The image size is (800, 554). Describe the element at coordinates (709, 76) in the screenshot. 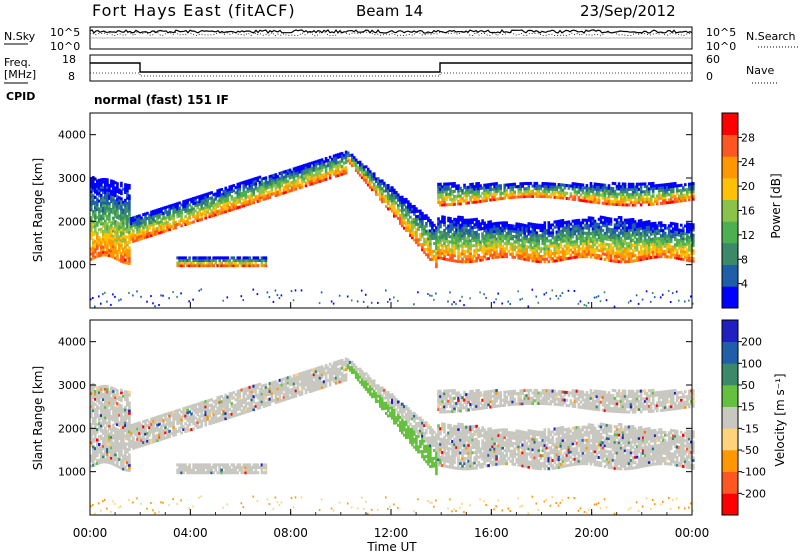

I see `nave-right-tick-bottom: 0` at that location.